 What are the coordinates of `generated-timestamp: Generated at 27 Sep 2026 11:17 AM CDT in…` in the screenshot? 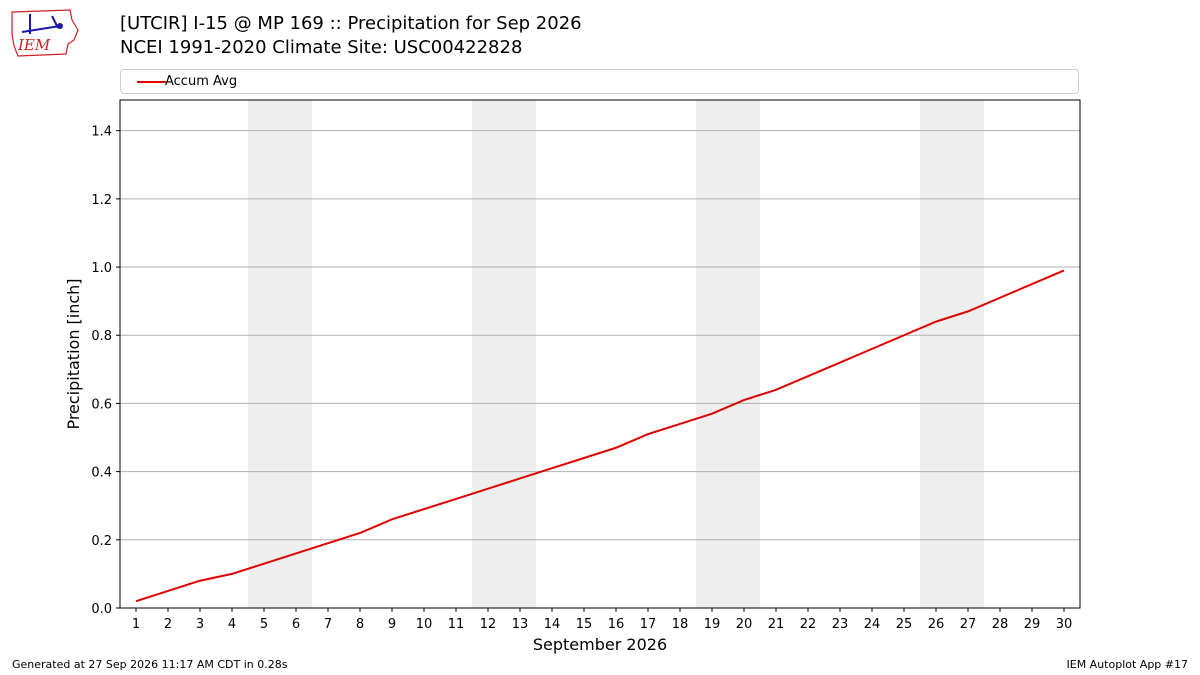 It's located at (150, 664).